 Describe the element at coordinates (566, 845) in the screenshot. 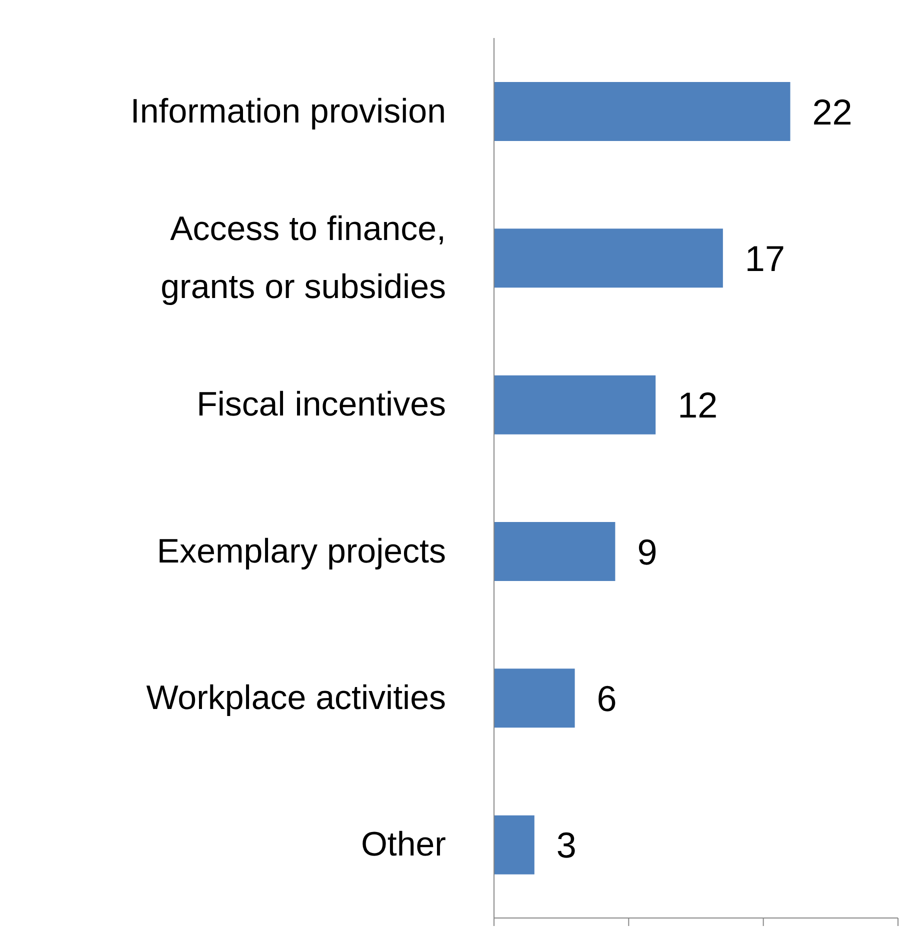

I see `data-label: 3` at that location.